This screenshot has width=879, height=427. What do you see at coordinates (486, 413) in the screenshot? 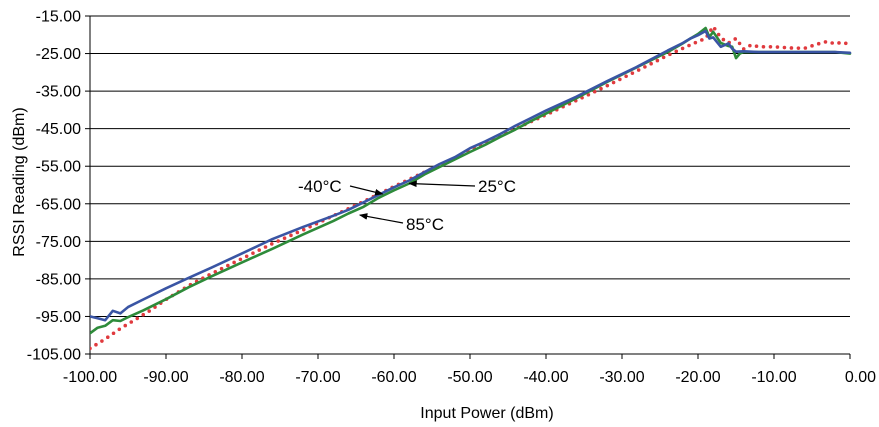
I see `x-axis-title: Input Power (dBm)` at bounding box center [486, 413].